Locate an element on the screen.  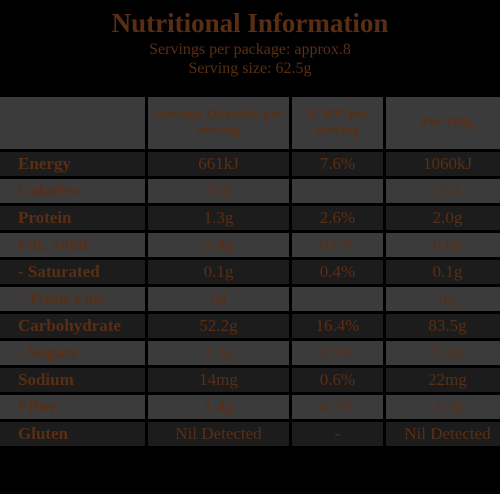
table-row: Fibre 1.4g 4.7% 2.3g is located at coordinates (250, 407).